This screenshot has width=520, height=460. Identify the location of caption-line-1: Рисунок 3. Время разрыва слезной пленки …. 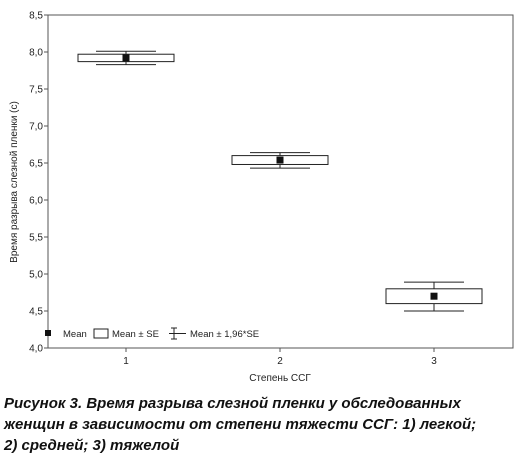
(232, 403).